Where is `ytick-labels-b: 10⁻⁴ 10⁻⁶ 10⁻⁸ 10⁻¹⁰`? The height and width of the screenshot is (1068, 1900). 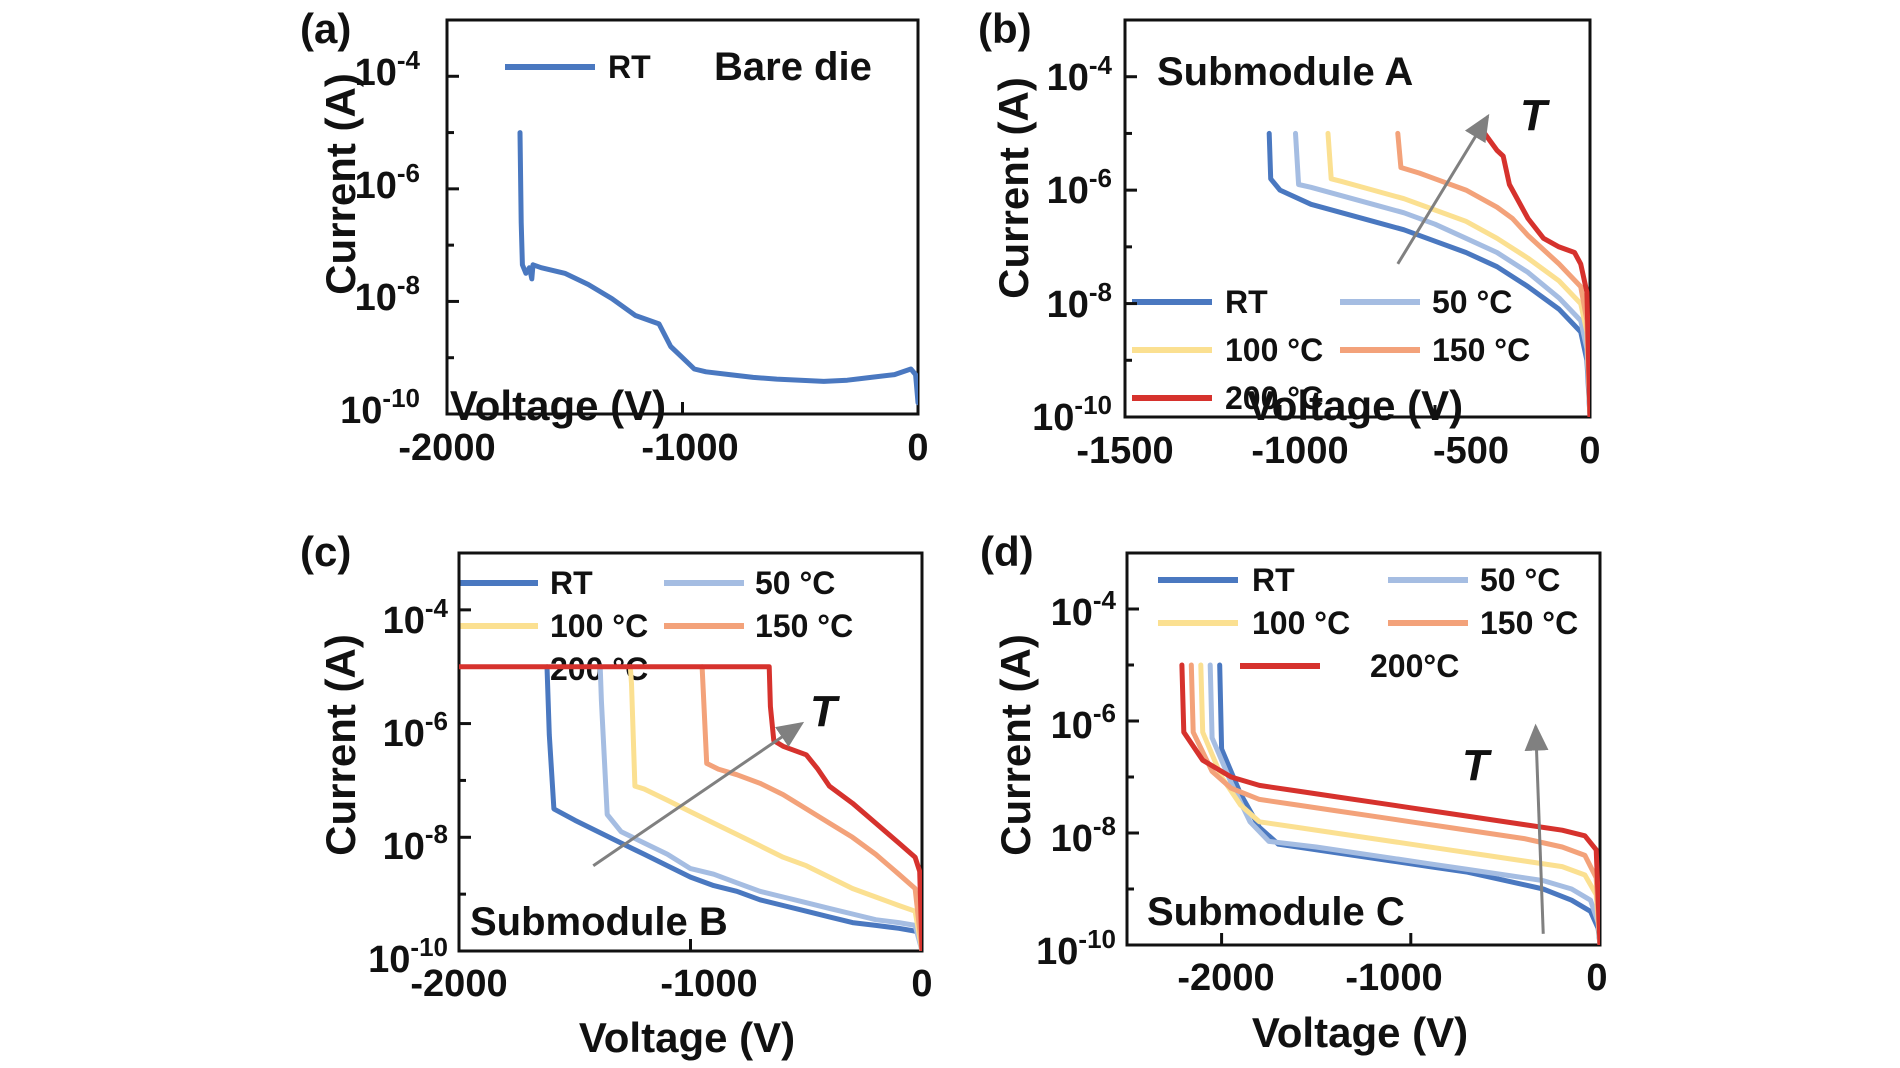
ytick-labels-b: 10⁻⁴ 10⁻⁶ 10⁻⁸ 10⁻¹⁰ is located at coordinates (1072, 244).